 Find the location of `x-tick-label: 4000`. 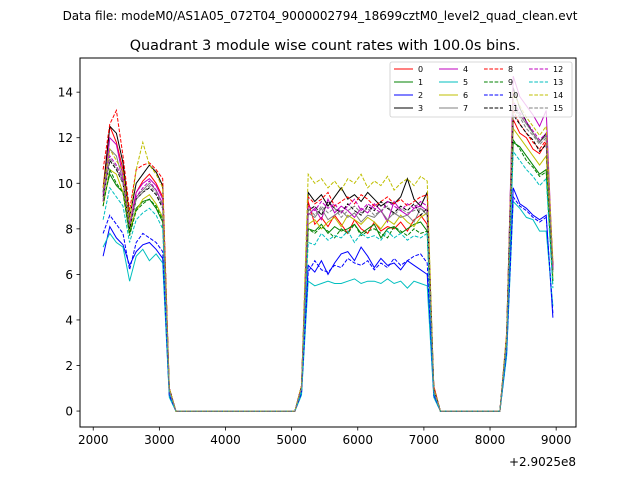

x-tick-label: 4000 is located at coordinates (225, 440).